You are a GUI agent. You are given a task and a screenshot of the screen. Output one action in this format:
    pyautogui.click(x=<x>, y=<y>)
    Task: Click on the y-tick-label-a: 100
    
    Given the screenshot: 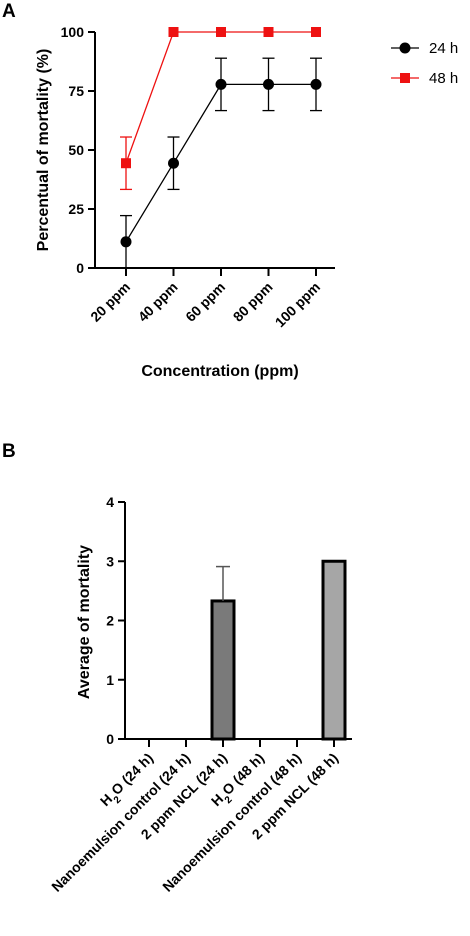 What is the action you would take?
    pyautogui.click(x=73, y=32)
    